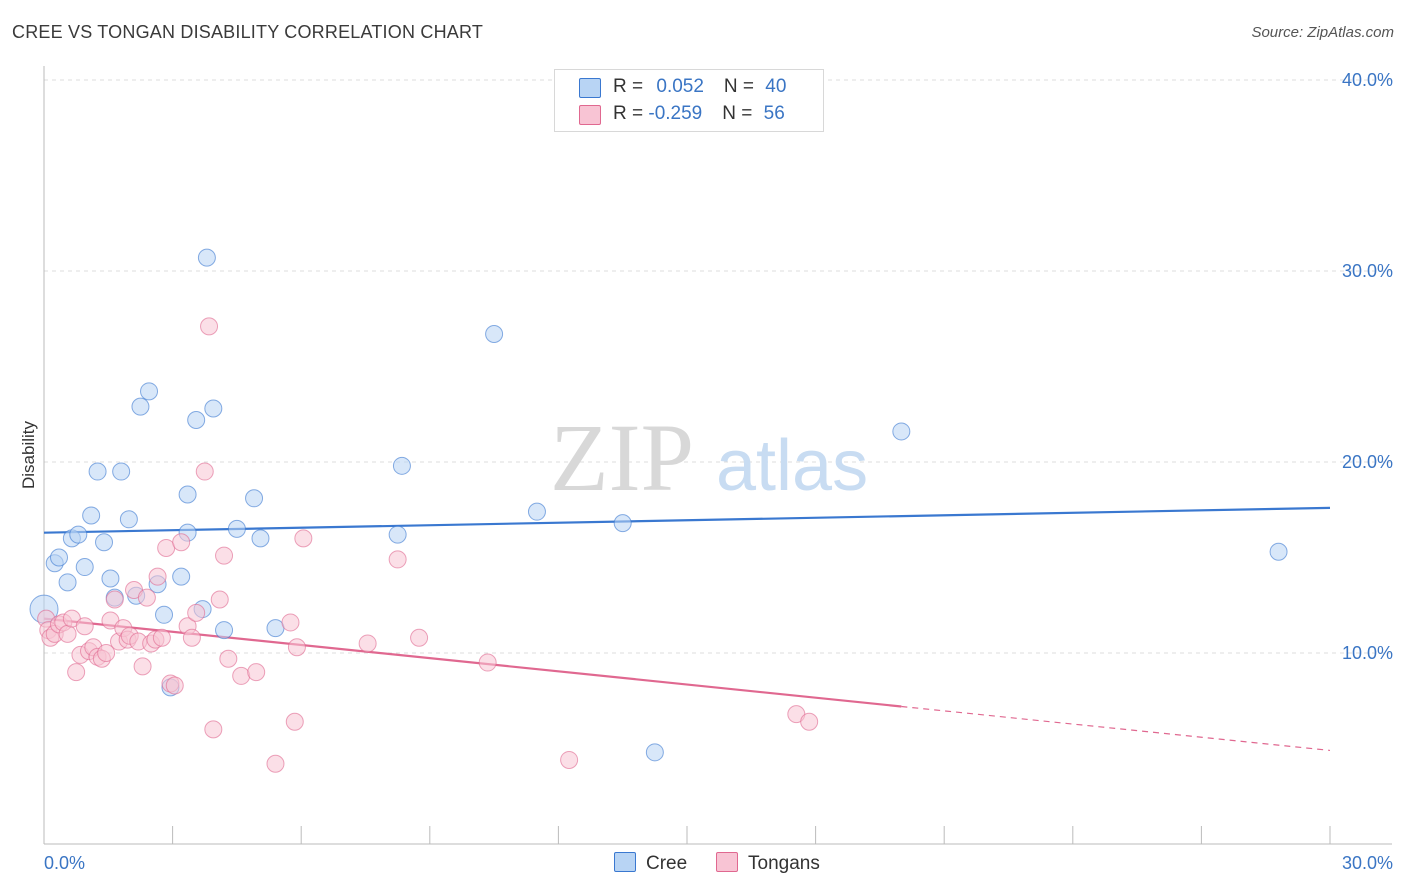  I want to click on watermark-atlas: atlas, so click(792, 466).